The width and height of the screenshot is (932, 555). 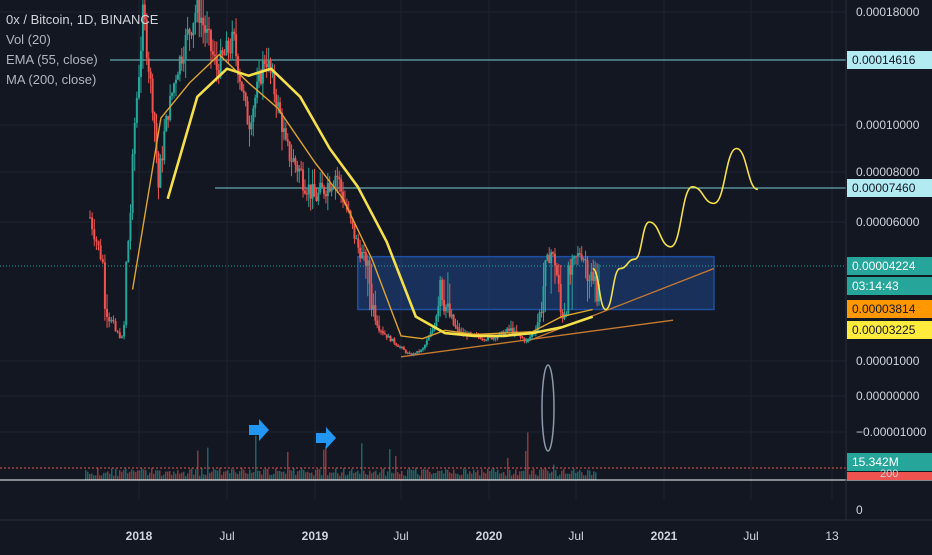 I want to click on legend-ema: EMA (55, close), so click(x=52, y=59).